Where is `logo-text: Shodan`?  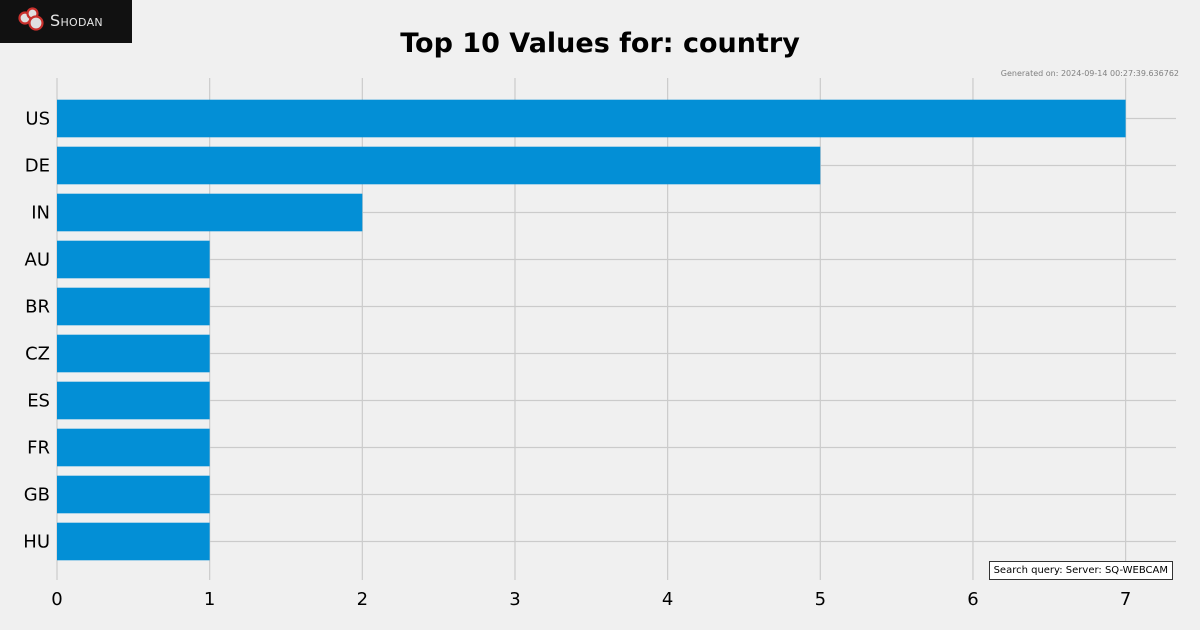 logo-text: Shodan is located at coordinates (76, 20).